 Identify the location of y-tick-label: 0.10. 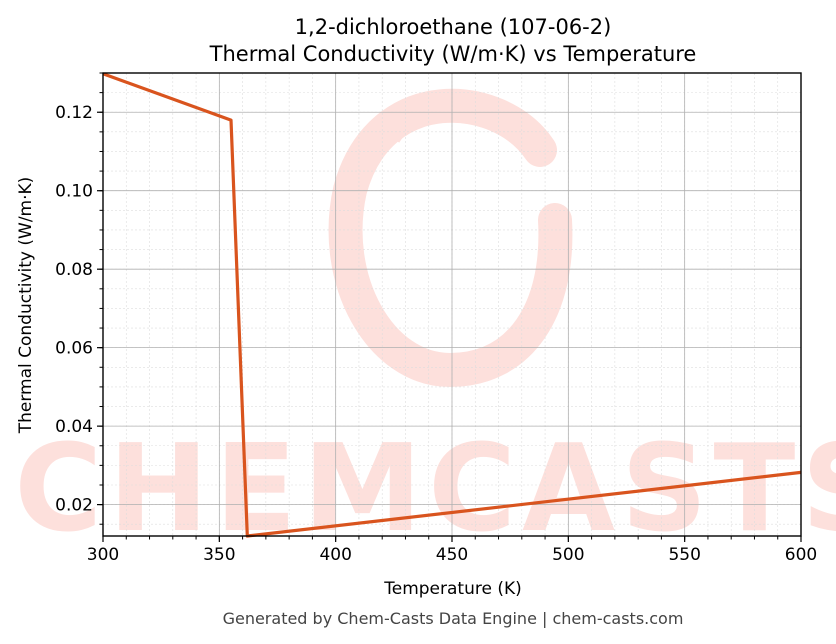
(74, 192).